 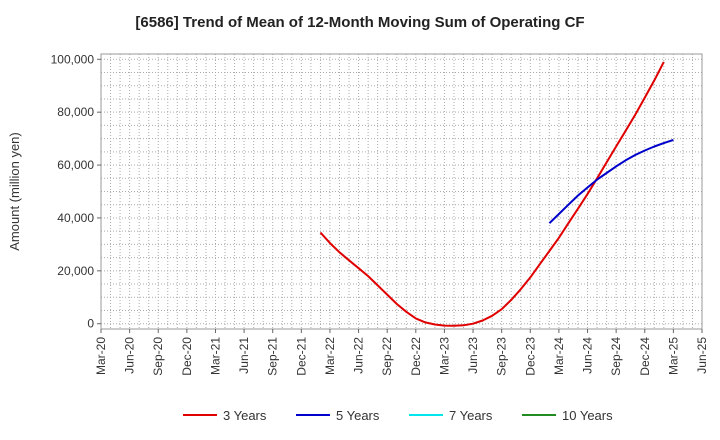 I want to click on x-tick-label: Mar-21, so click(x=215, y=356).